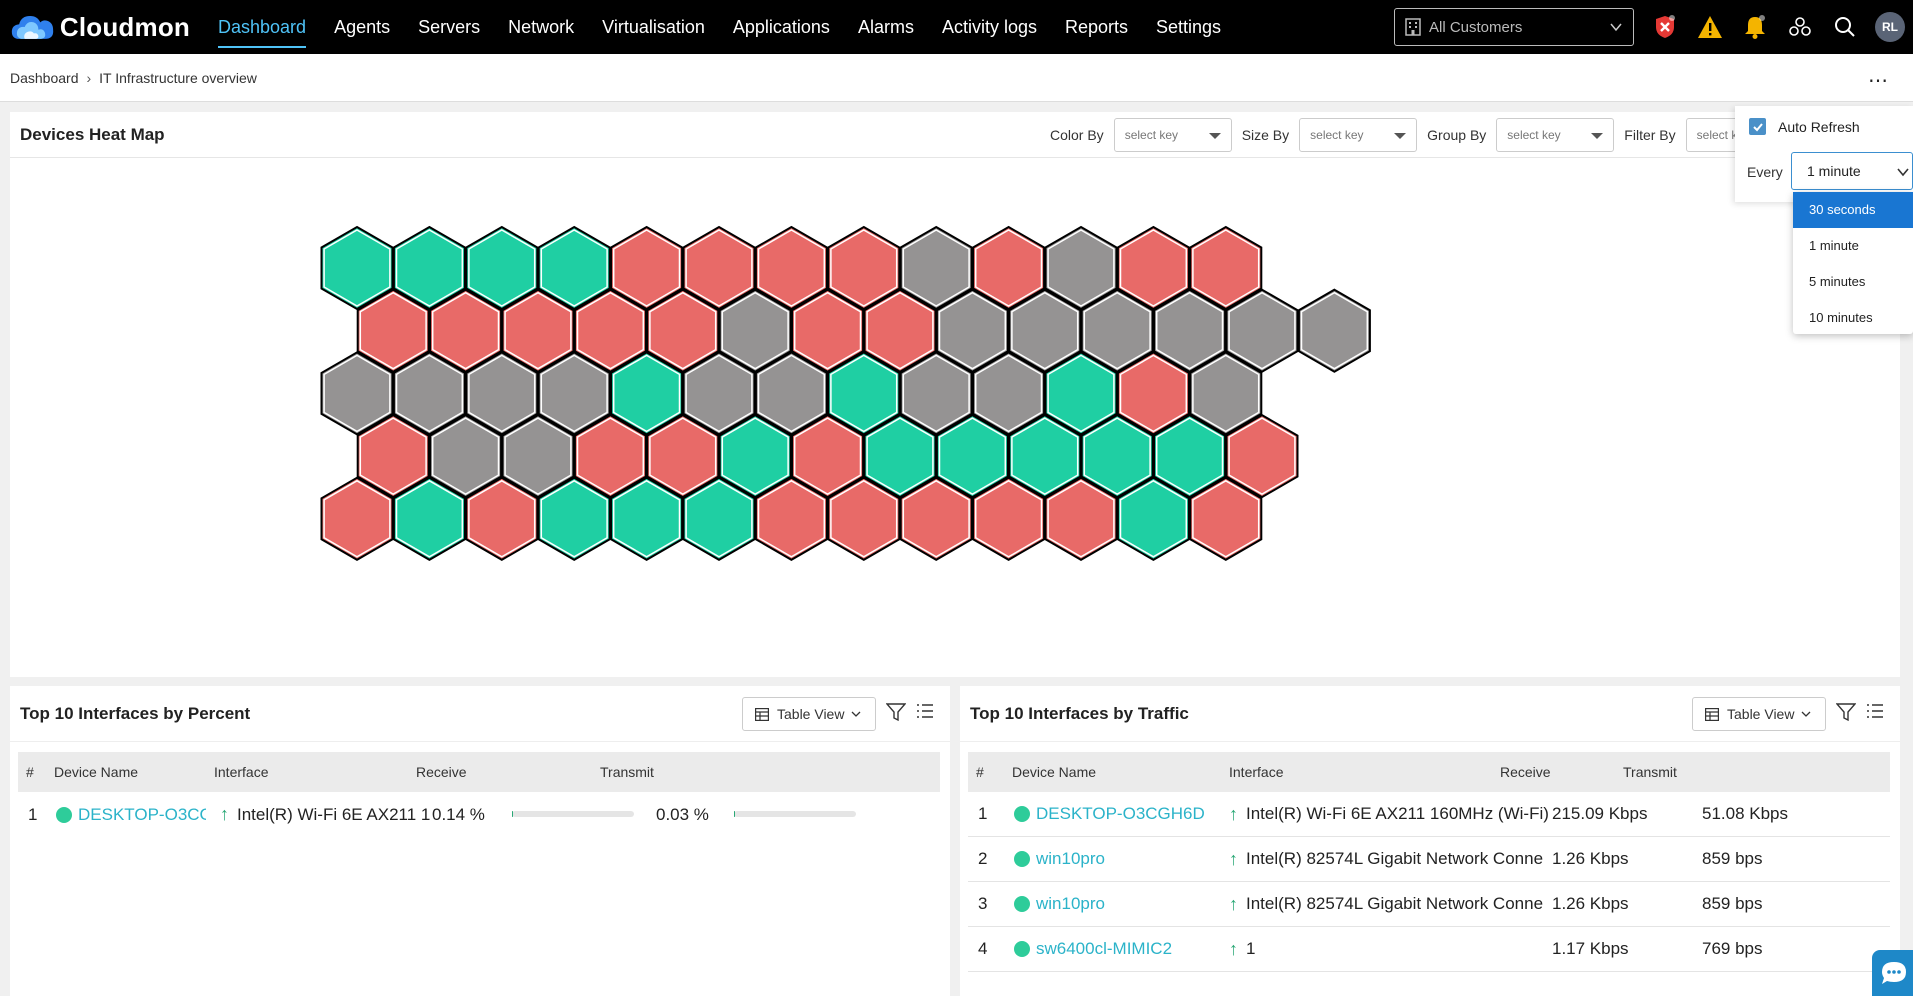  Describe the element at coordinates (1096, 27) in the screenshot. I see `nav-item-reports: Reports` at that location.